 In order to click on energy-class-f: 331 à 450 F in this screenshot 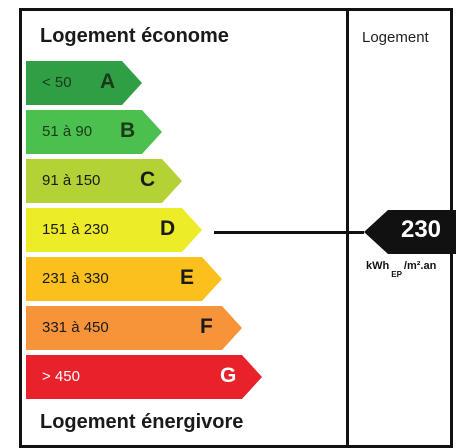, I will do `click(135, 328)`.